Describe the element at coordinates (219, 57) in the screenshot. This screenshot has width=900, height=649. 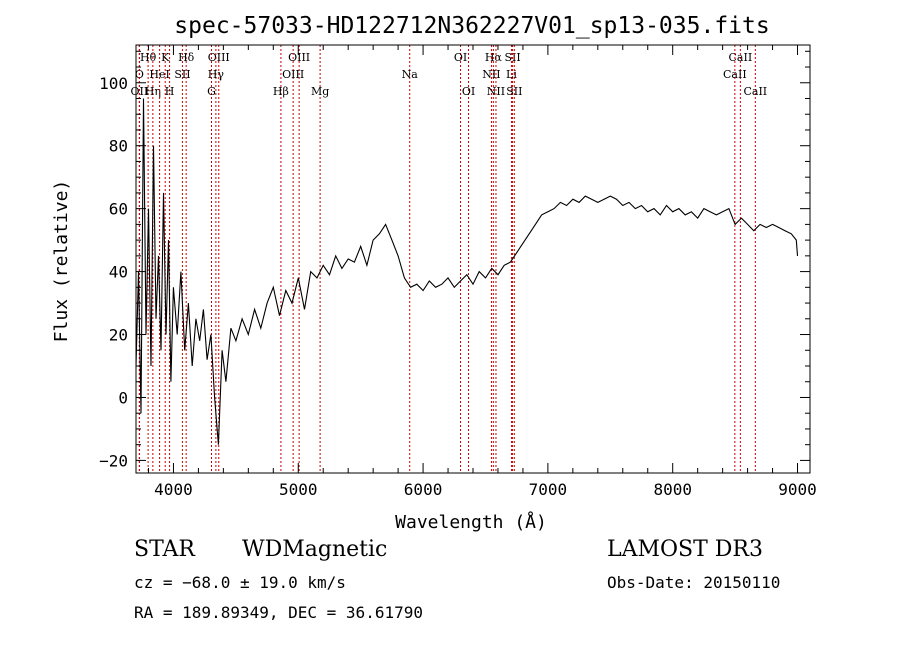
I see `marker-label-9: OIII` at that location.